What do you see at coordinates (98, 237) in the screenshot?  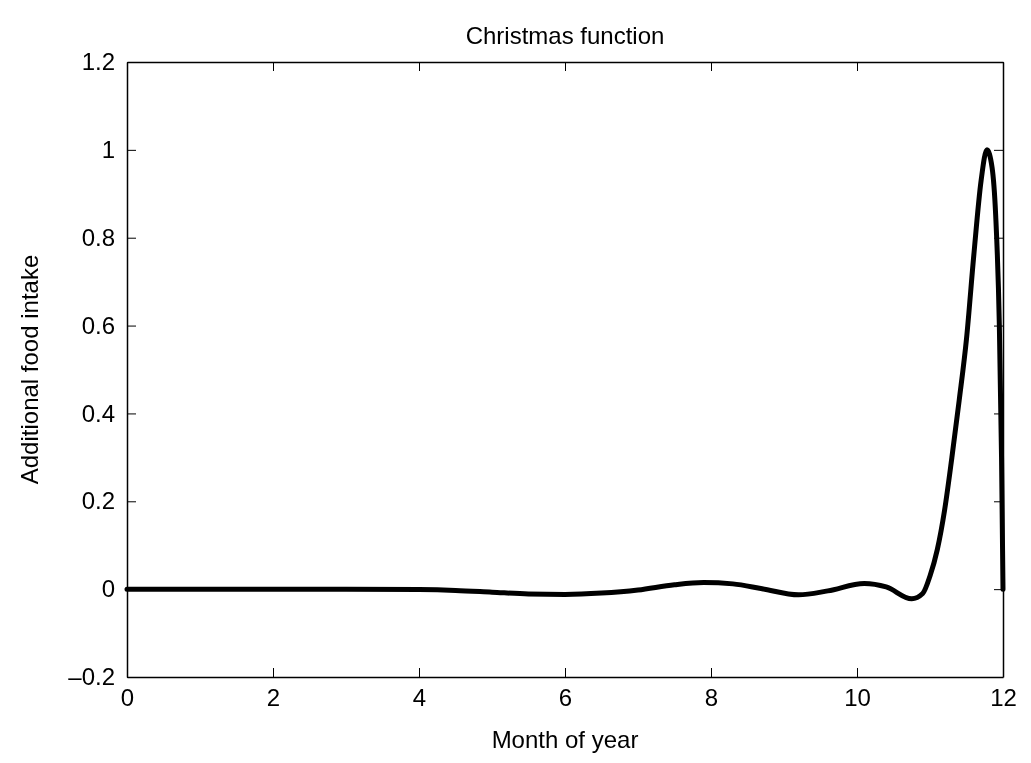 I see `y-tick-label: 0.8` at bounding box center [98, 237].